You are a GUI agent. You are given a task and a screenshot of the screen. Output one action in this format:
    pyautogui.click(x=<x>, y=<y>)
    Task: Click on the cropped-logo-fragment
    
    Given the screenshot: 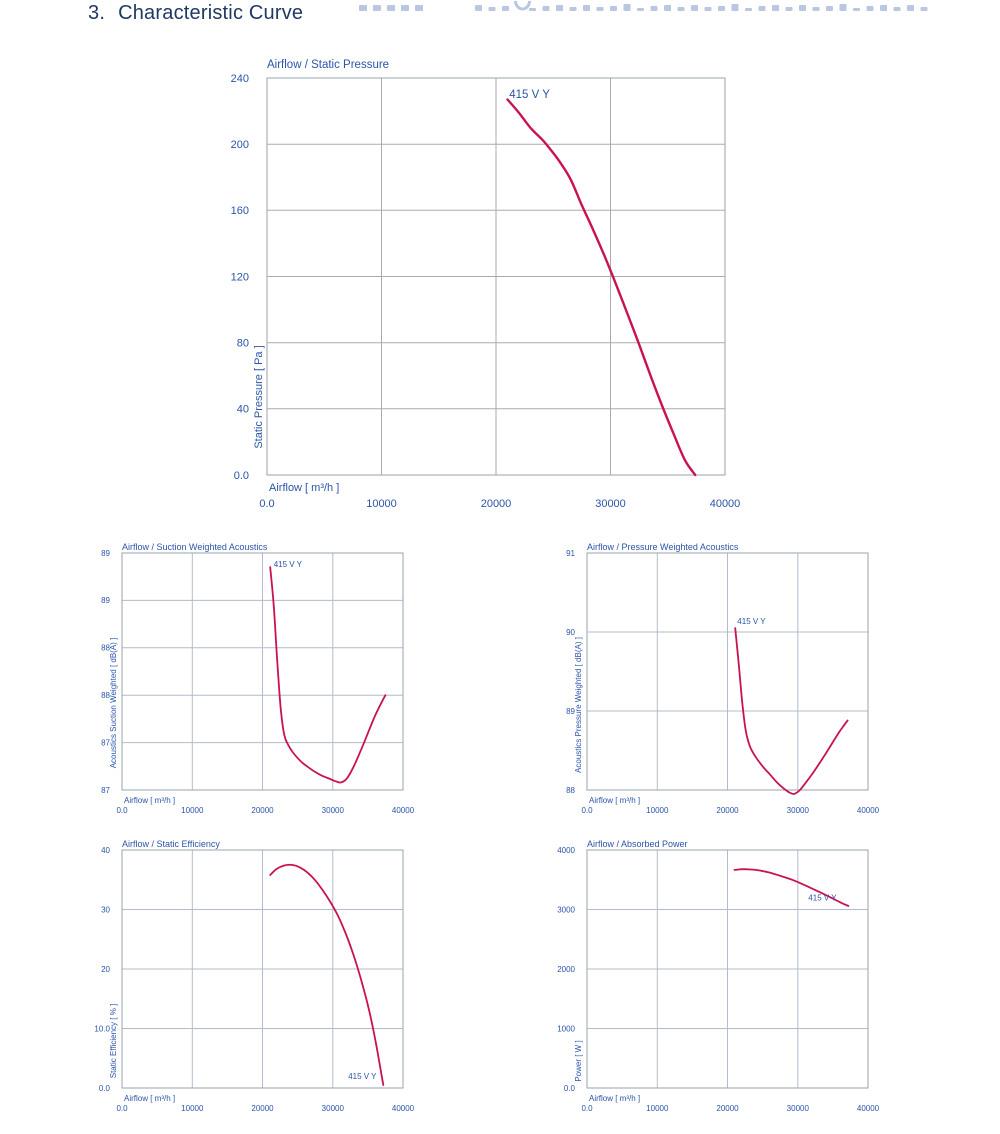 What is the action you would take?
    pyautogui.click(x=653, y=6)
    